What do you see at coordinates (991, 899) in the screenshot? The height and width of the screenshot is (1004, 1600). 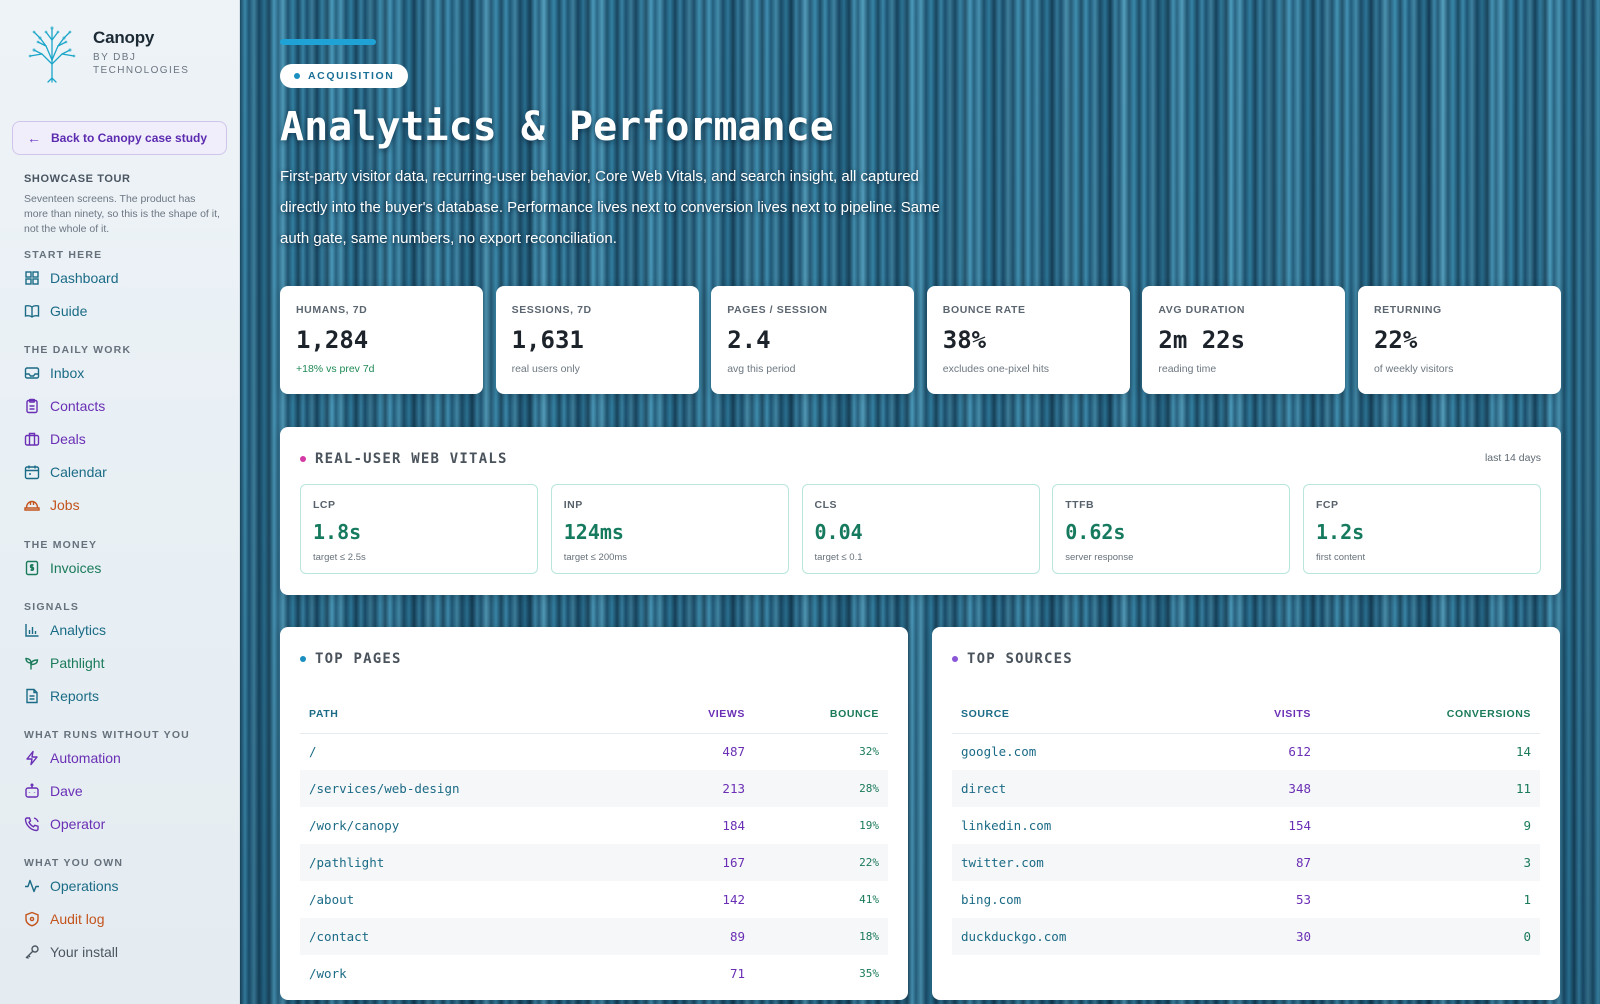 I see `cell-source: bing.com` at bounding box center [991, 899].